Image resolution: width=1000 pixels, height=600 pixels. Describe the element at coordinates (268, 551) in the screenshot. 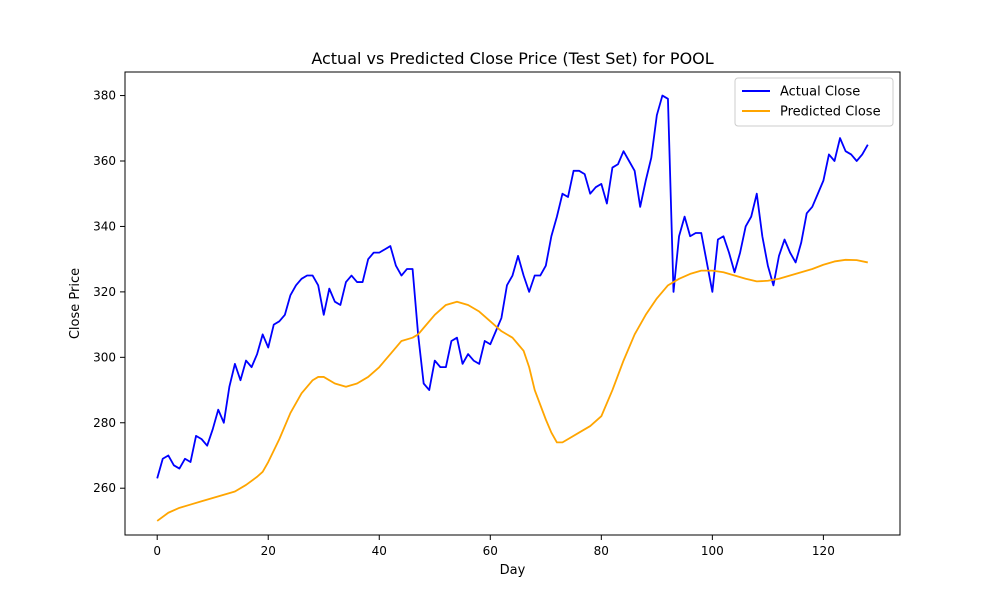

I see `x-tick-label: 20` at that location.